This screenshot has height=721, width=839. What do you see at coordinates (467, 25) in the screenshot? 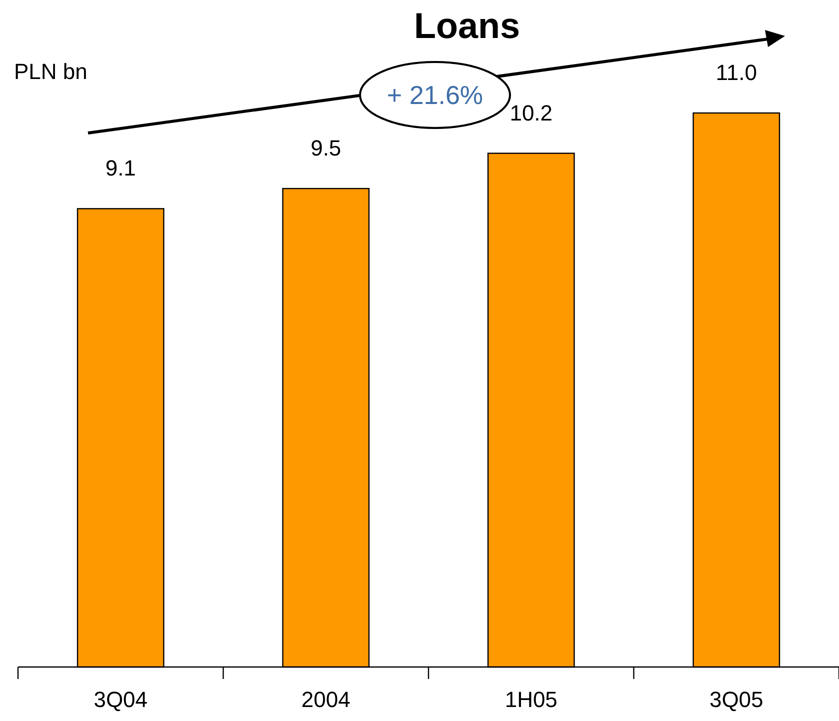
I see `chart-title: Loans` at bounding box center [467, 25].